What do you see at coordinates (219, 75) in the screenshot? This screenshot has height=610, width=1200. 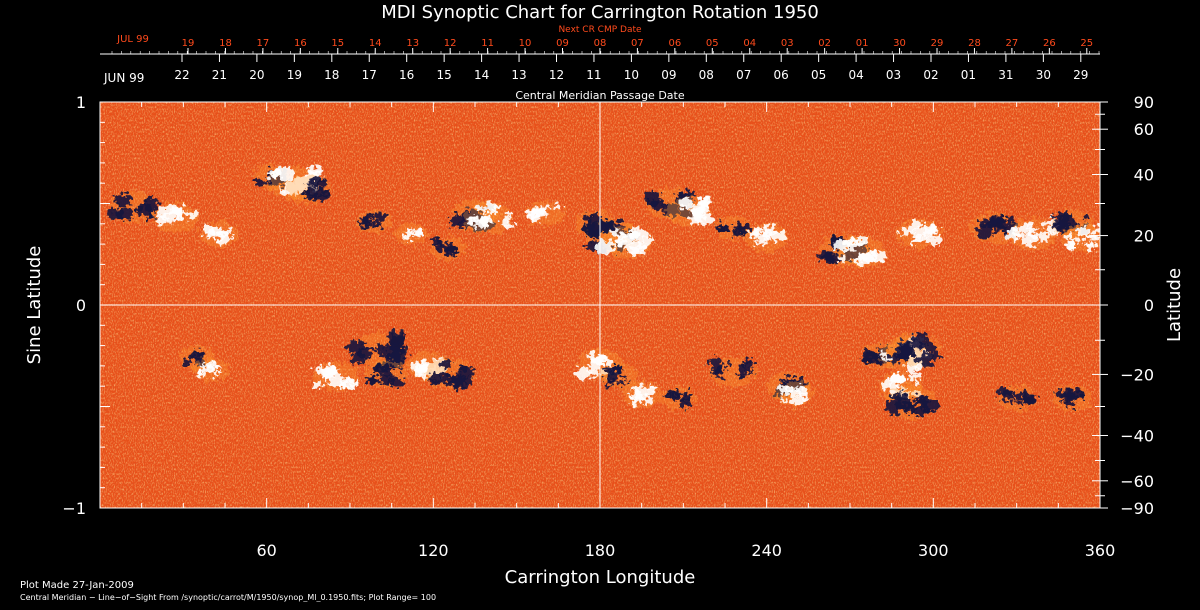 I see `cmp-date-label: 21` at bounding box center [219, 75].